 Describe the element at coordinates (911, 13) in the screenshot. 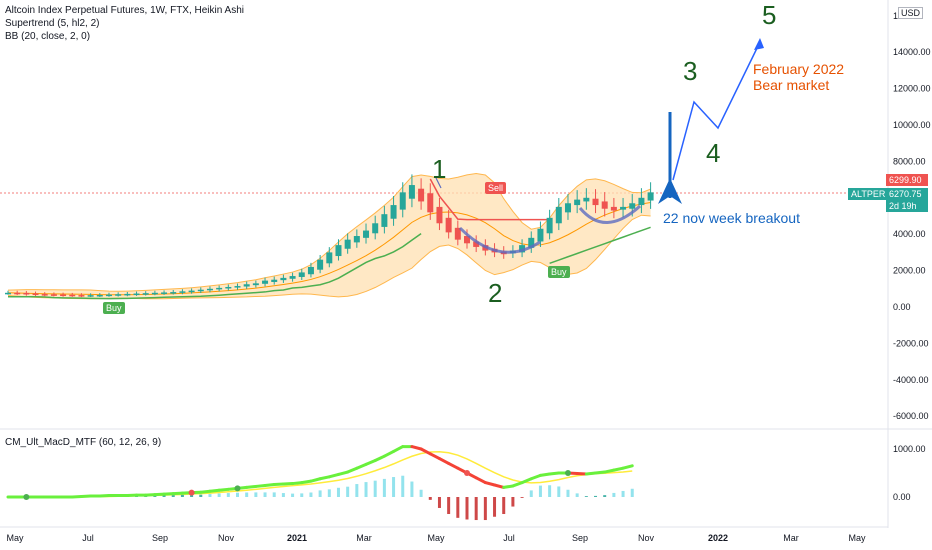

I see `currency-button: USD` at that location.